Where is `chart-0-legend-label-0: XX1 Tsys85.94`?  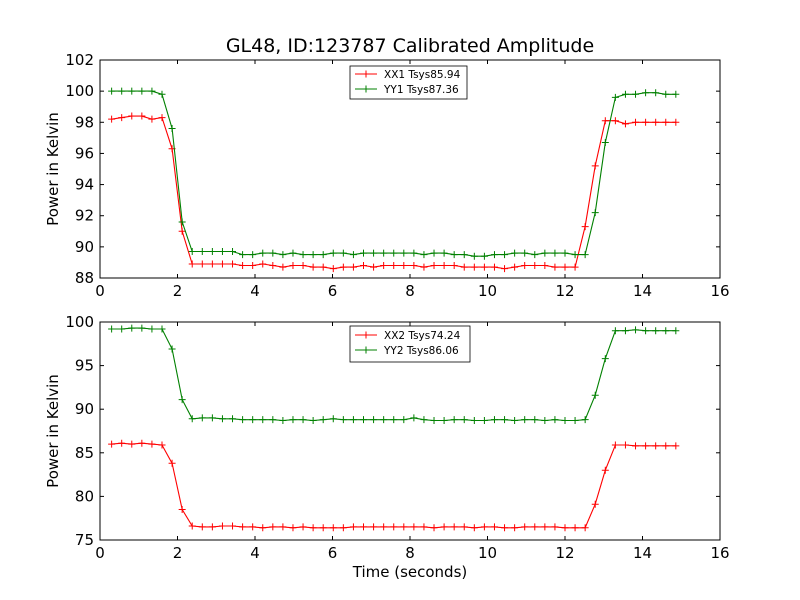
chart-0-legend-label-0: XX1 Tsys85.94 is located at coordinates (422, 75).